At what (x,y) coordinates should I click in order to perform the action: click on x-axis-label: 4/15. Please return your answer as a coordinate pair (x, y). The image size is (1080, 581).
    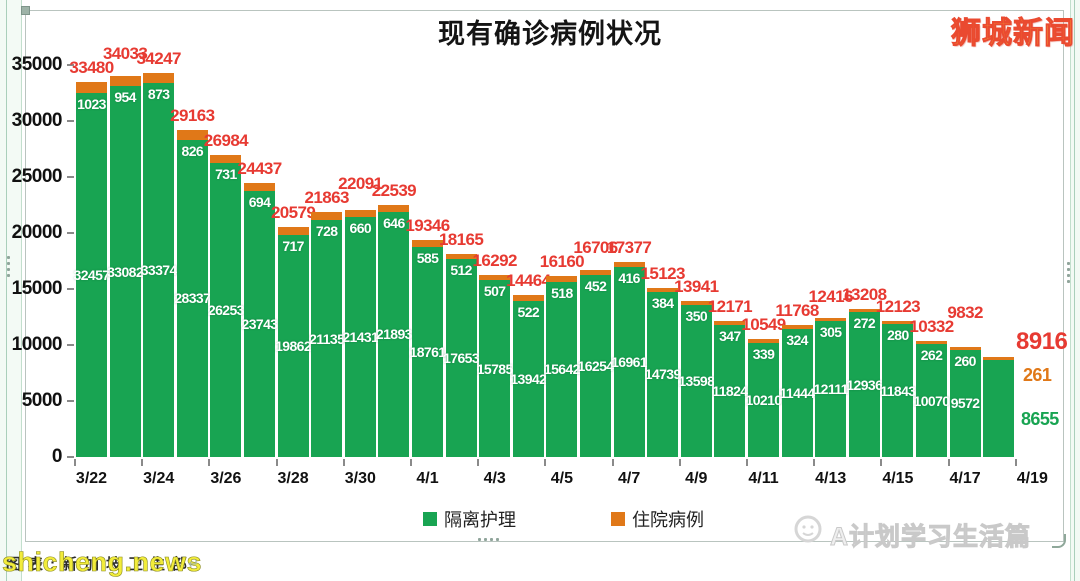
    Looking at the image, I should click on (898, 478).